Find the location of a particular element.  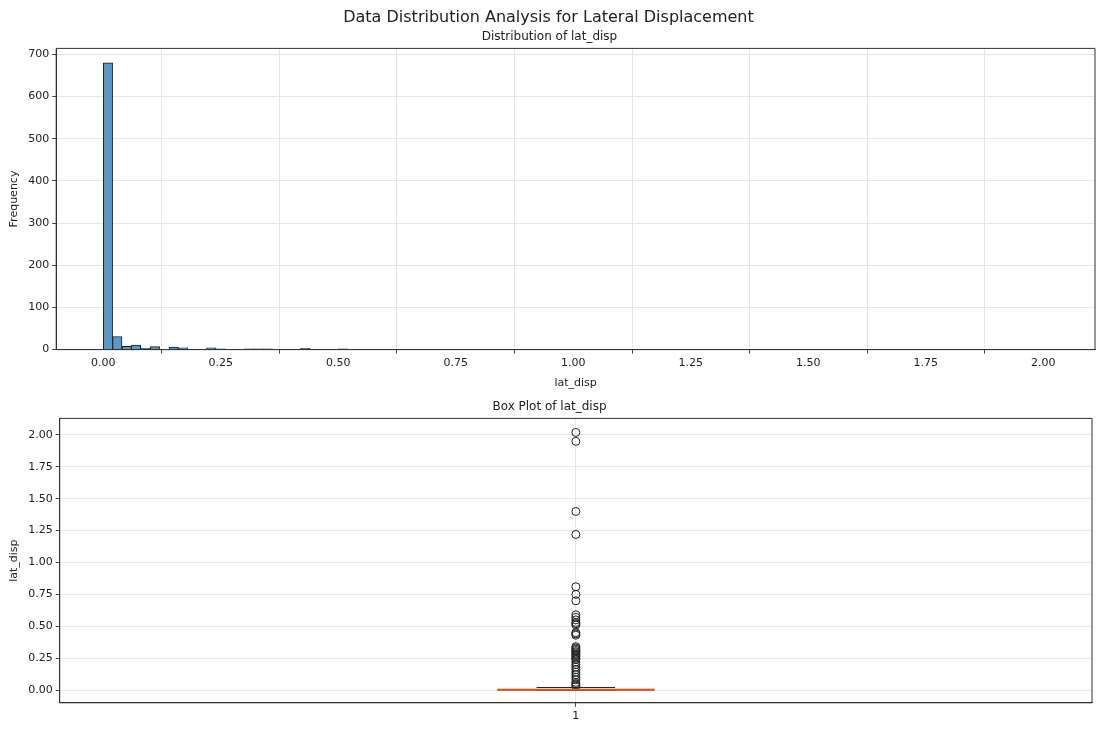

y-tick-label: 300 is located at coordinates (39, 222).